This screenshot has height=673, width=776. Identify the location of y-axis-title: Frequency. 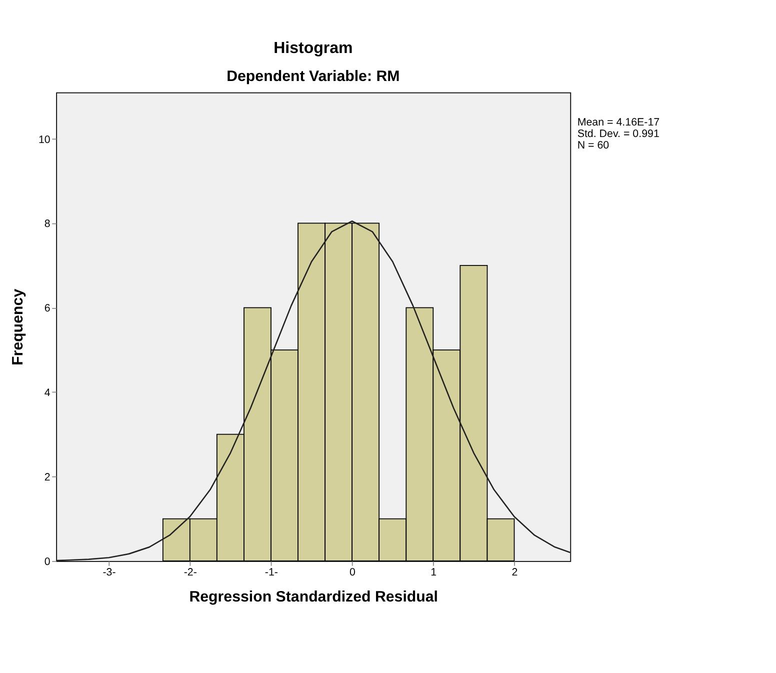
(17, 327).